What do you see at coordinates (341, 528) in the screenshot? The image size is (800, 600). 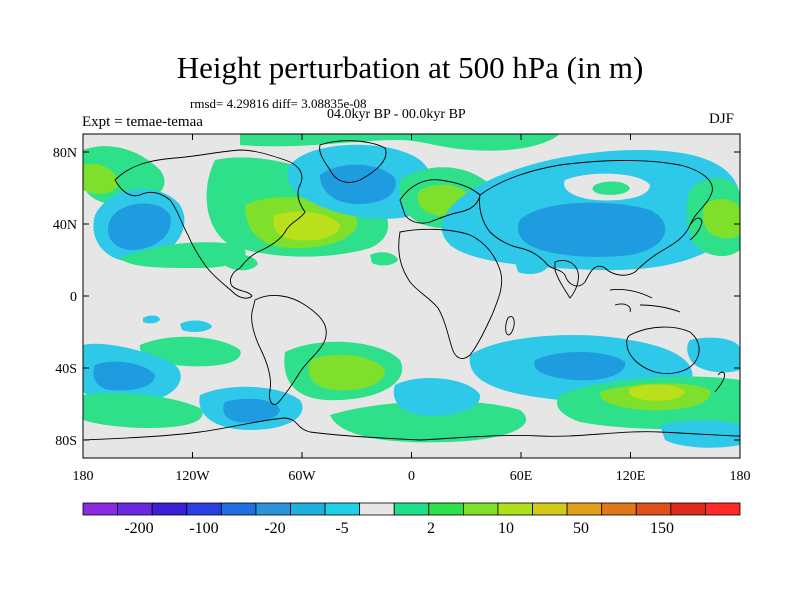 I see `colorbar-label: -5` at bounding box center [341, 528].